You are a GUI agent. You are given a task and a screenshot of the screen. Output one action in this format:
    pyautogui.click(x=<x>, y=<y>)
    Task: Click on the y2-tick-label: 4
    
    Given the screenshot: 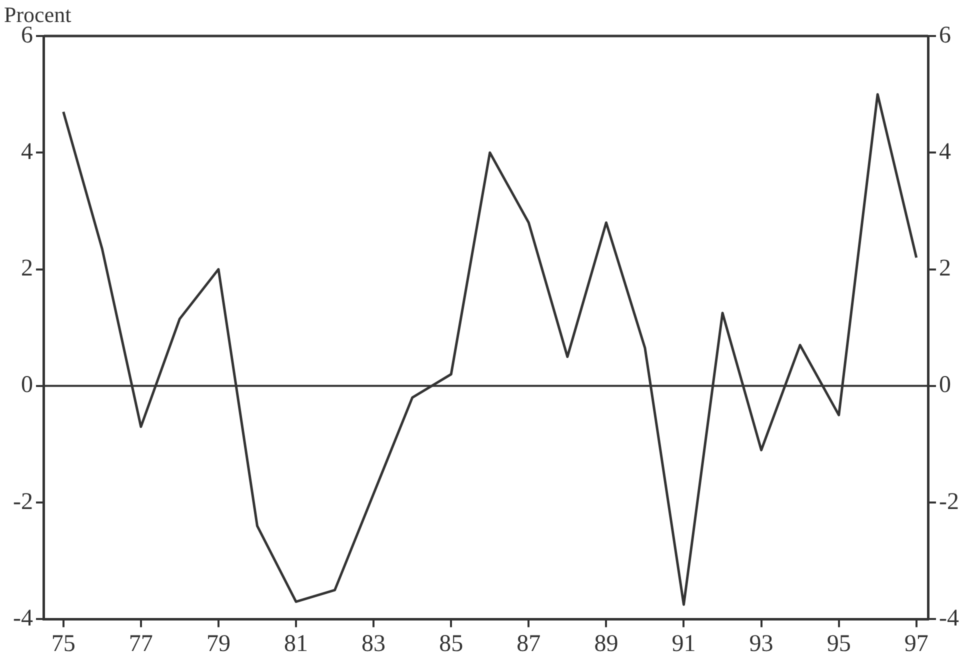 What is the action you would take?
    pyautogui.click(x=945, y=151)
    